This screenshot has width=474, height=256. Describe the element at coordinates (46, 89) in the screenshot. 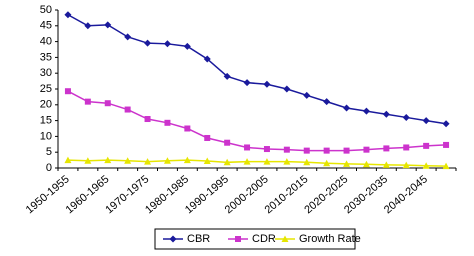

I see `y-tick-label: 25` at that location.